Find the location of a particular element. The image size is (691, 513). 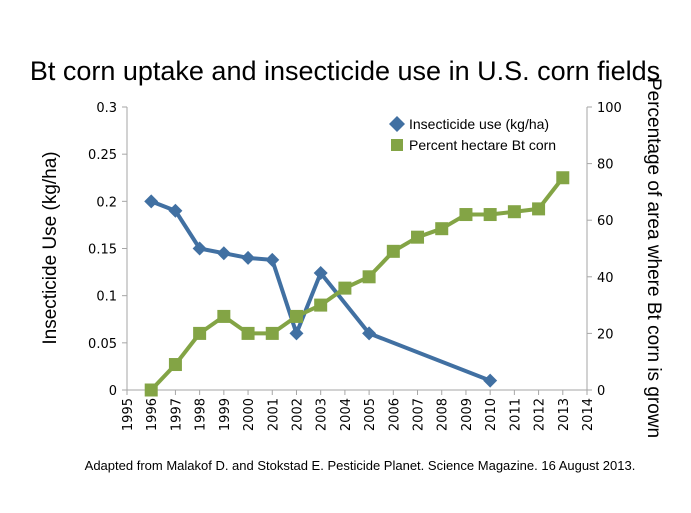

x-tick-label: 2000 is located at coordinates (249, 414).